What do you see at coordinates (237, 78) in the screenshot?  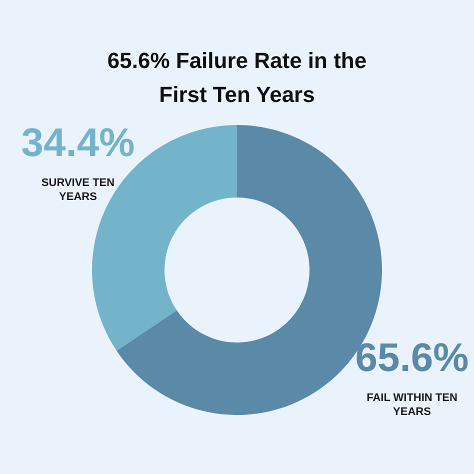 I see `chart-title: 65.6% Failure Rate in the First Ten Years` at bounding box center [237, 78].